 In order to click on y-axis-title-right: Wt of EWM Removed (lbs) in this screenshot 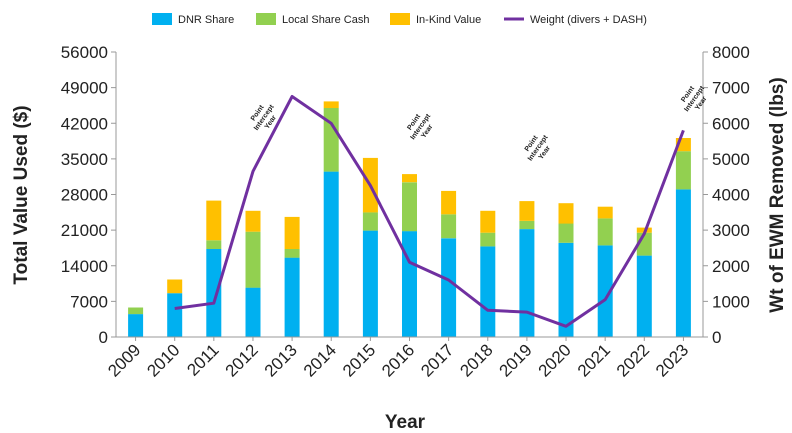, I will do `click(777, 194)`.